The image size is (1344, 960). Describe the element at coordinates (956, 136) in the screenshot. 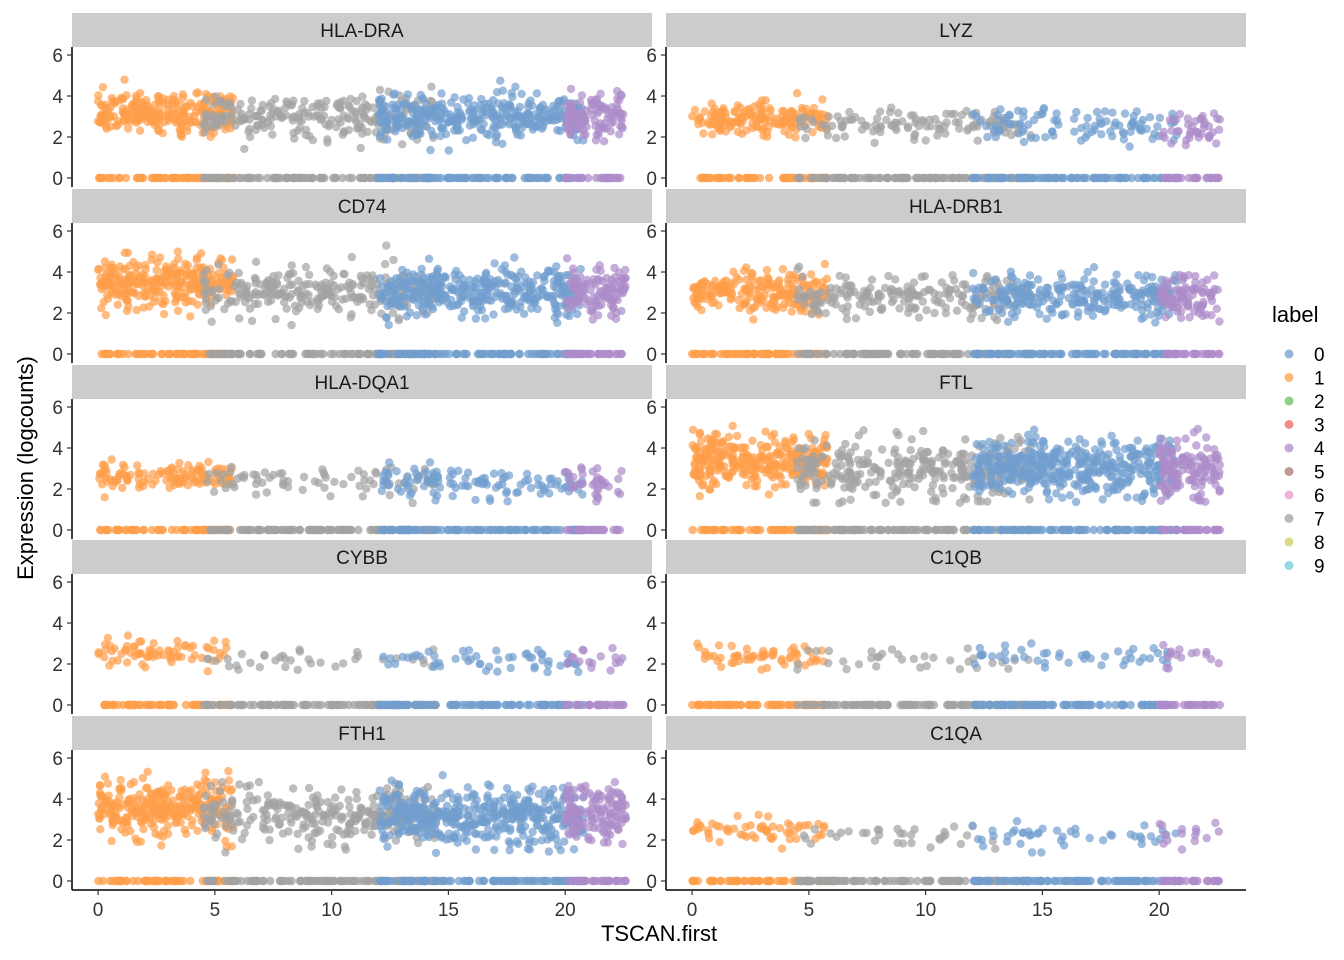

I see `data-points` at that location.